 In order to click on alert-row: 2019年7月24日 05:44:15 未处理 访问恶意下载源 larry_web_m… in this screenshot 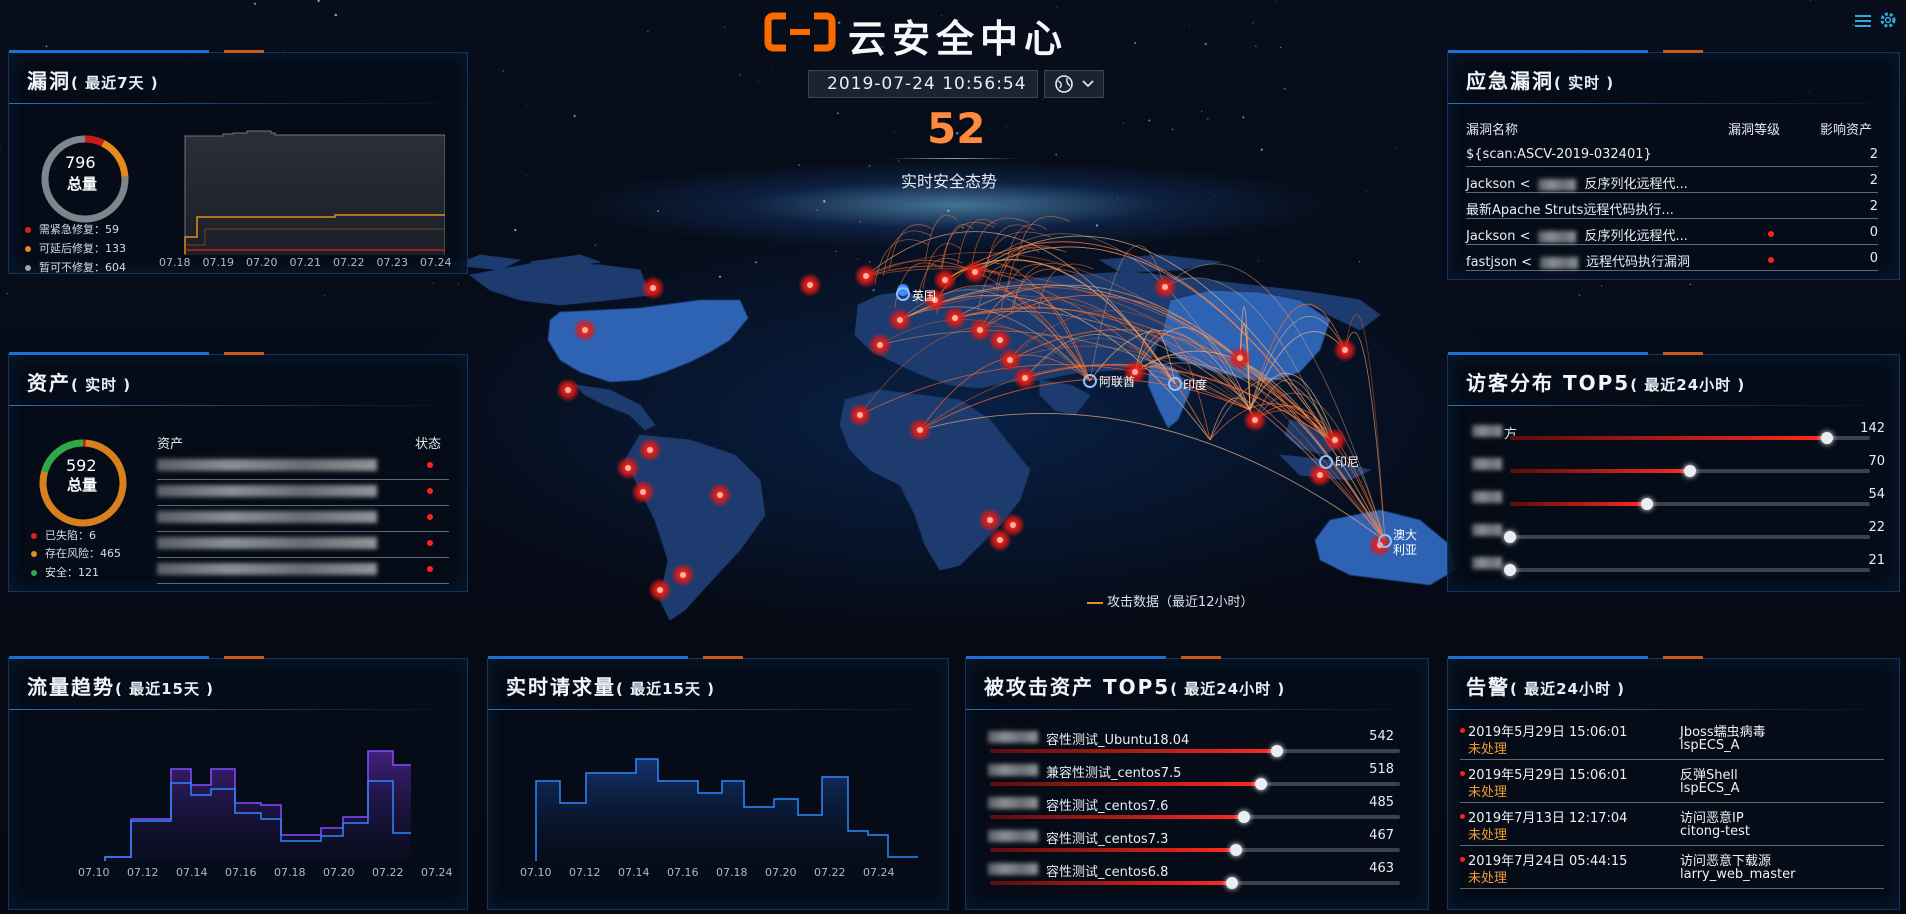, I will do `click(1672, 870)`.